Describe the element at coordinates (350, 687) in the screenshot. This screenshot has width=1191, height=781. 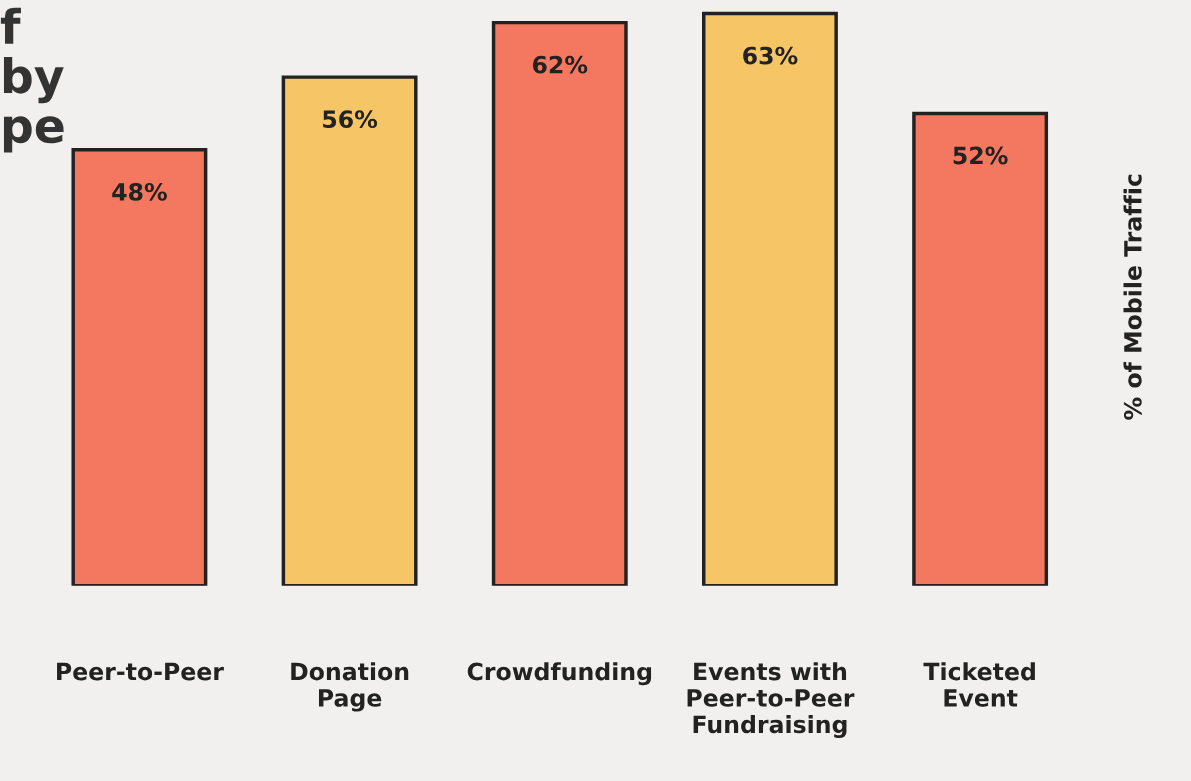
I see `x-tick-label: Donation Page` at that location.